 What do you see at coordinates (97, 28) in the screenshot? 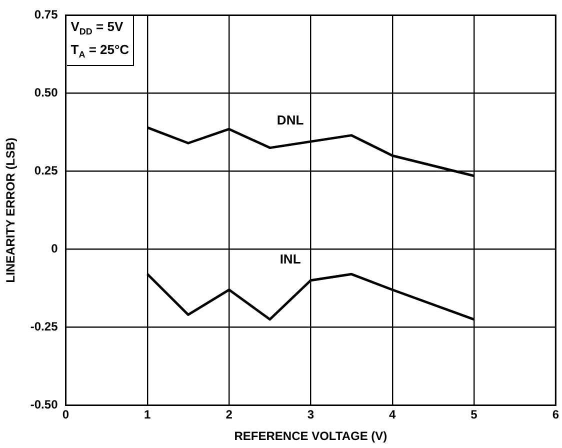
I see `annotation: V$_{DD}$ = 5V` at bounding box center [97, 28].